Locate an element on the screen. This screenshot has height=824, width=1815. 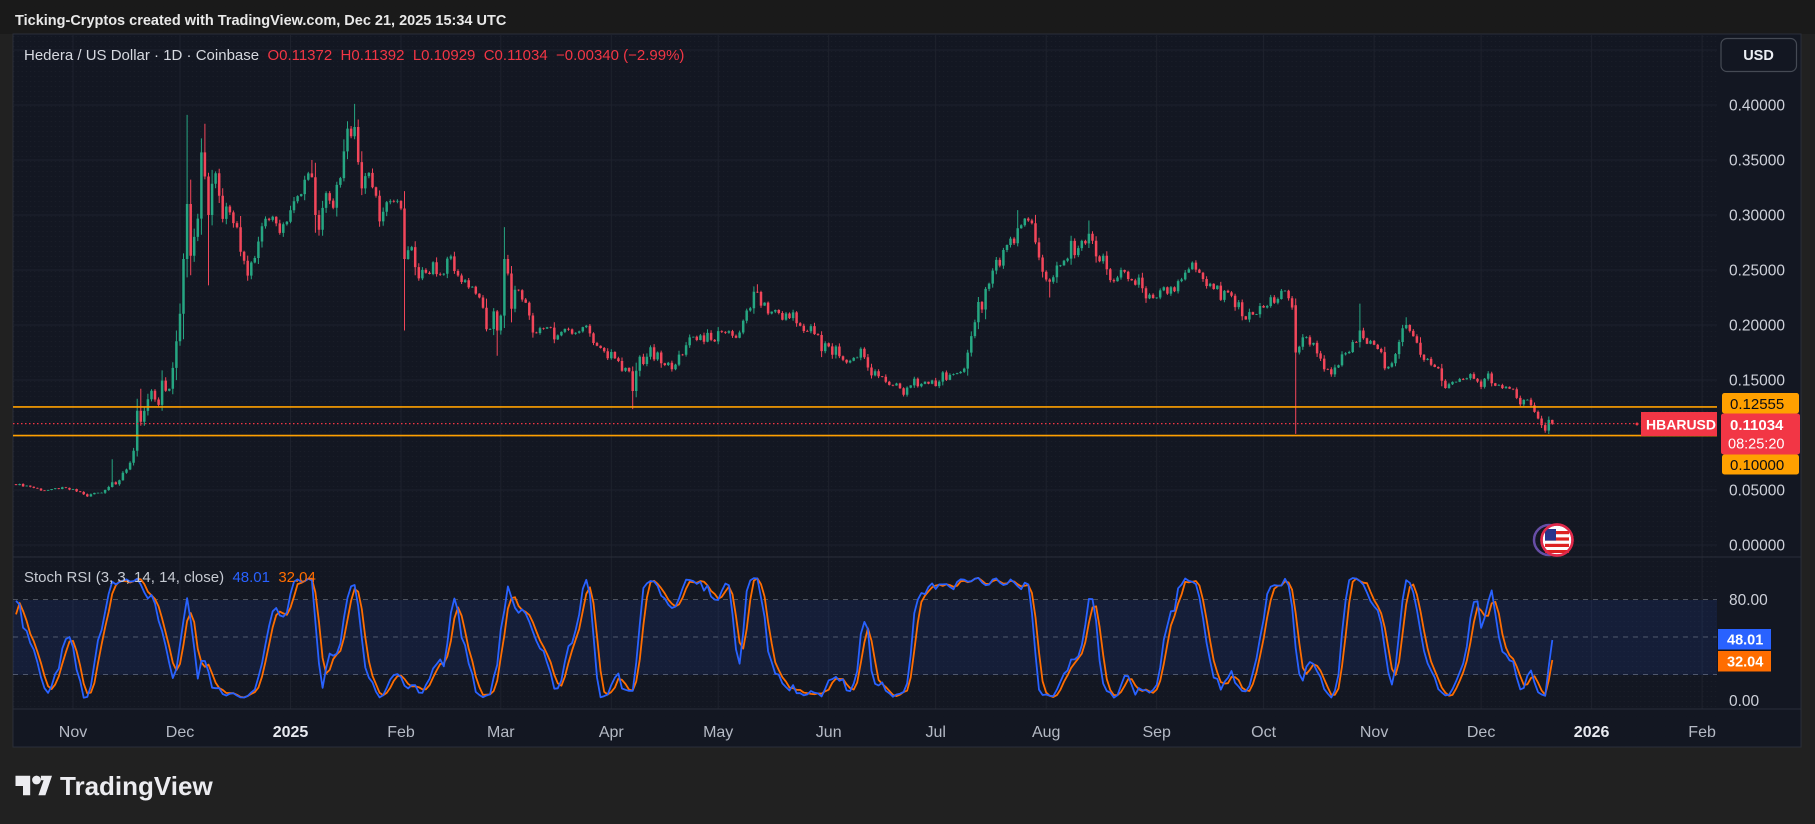
svg-text: 32.04 is located at coordinates (1745, 663).